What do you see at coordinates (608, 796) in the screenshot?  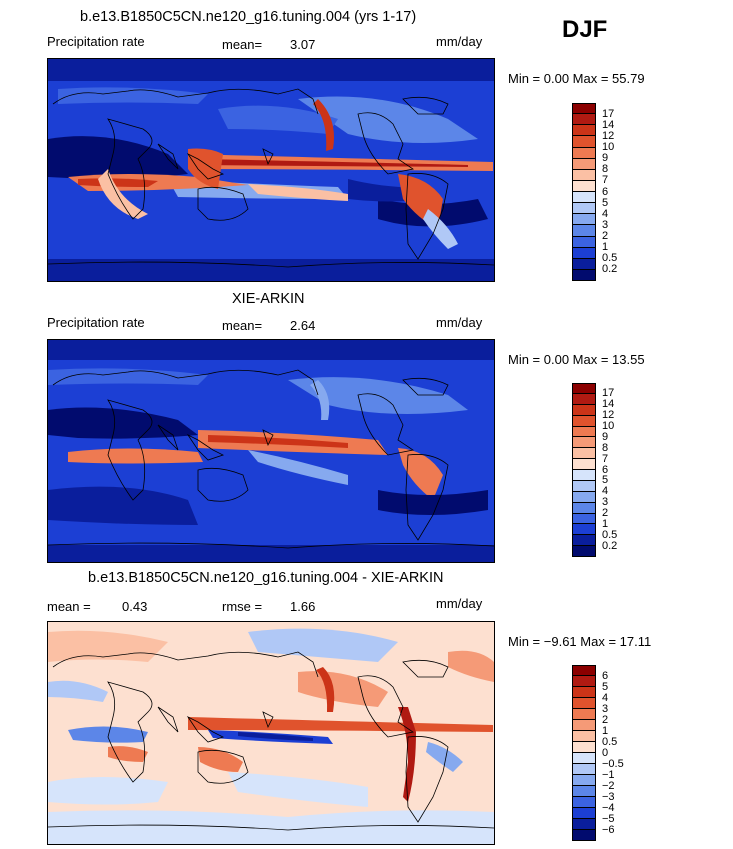 I see `colorbar-level-label: −3` at bounding box center [608, 796].